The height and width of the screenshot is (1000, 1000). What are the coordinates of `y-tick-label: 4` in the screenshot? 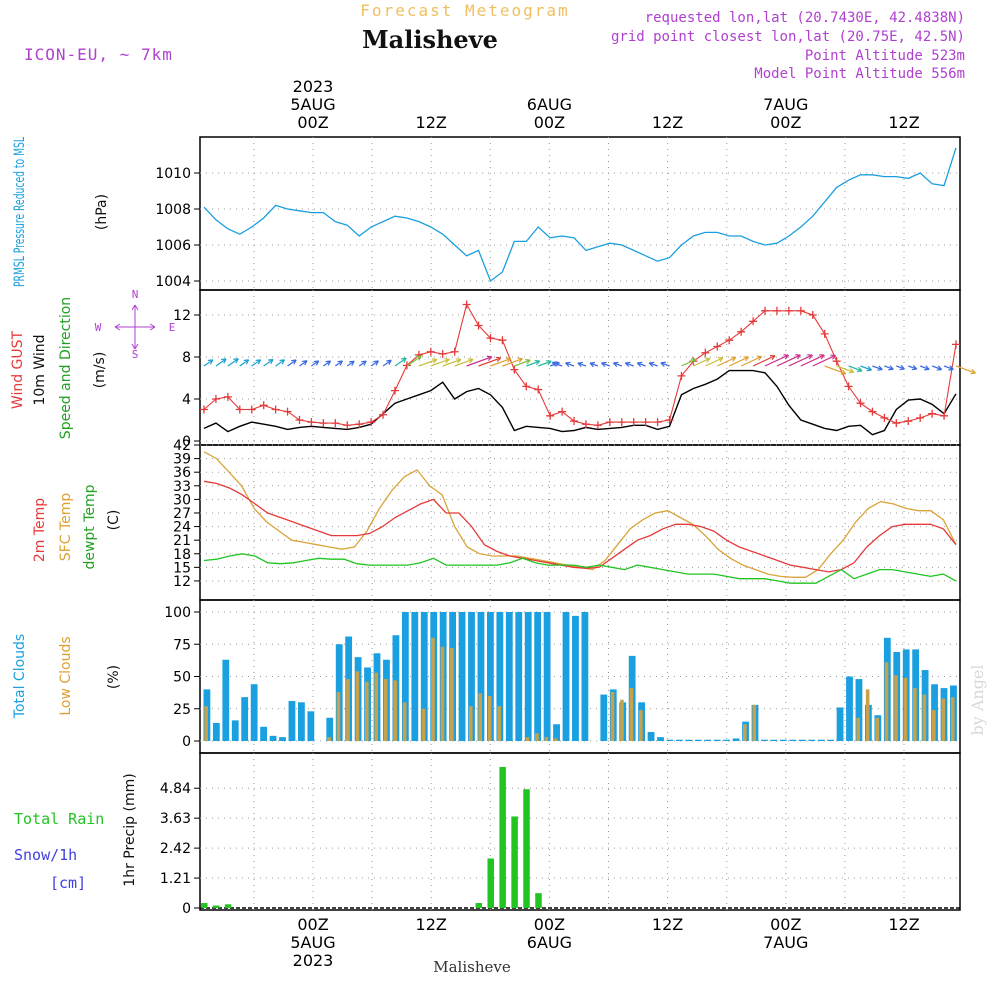 It's located at (186, 400).